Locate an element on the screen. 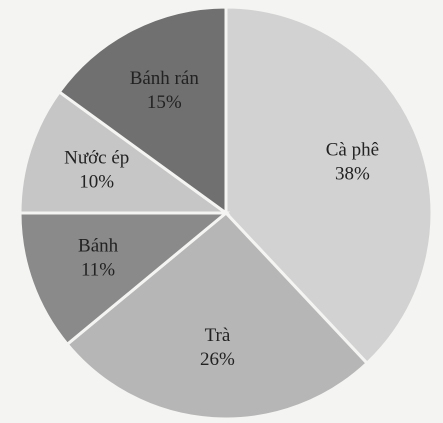 This screenshot has width=443, height=423. slice-value-label: 15% is located at coordinates (164, 102).